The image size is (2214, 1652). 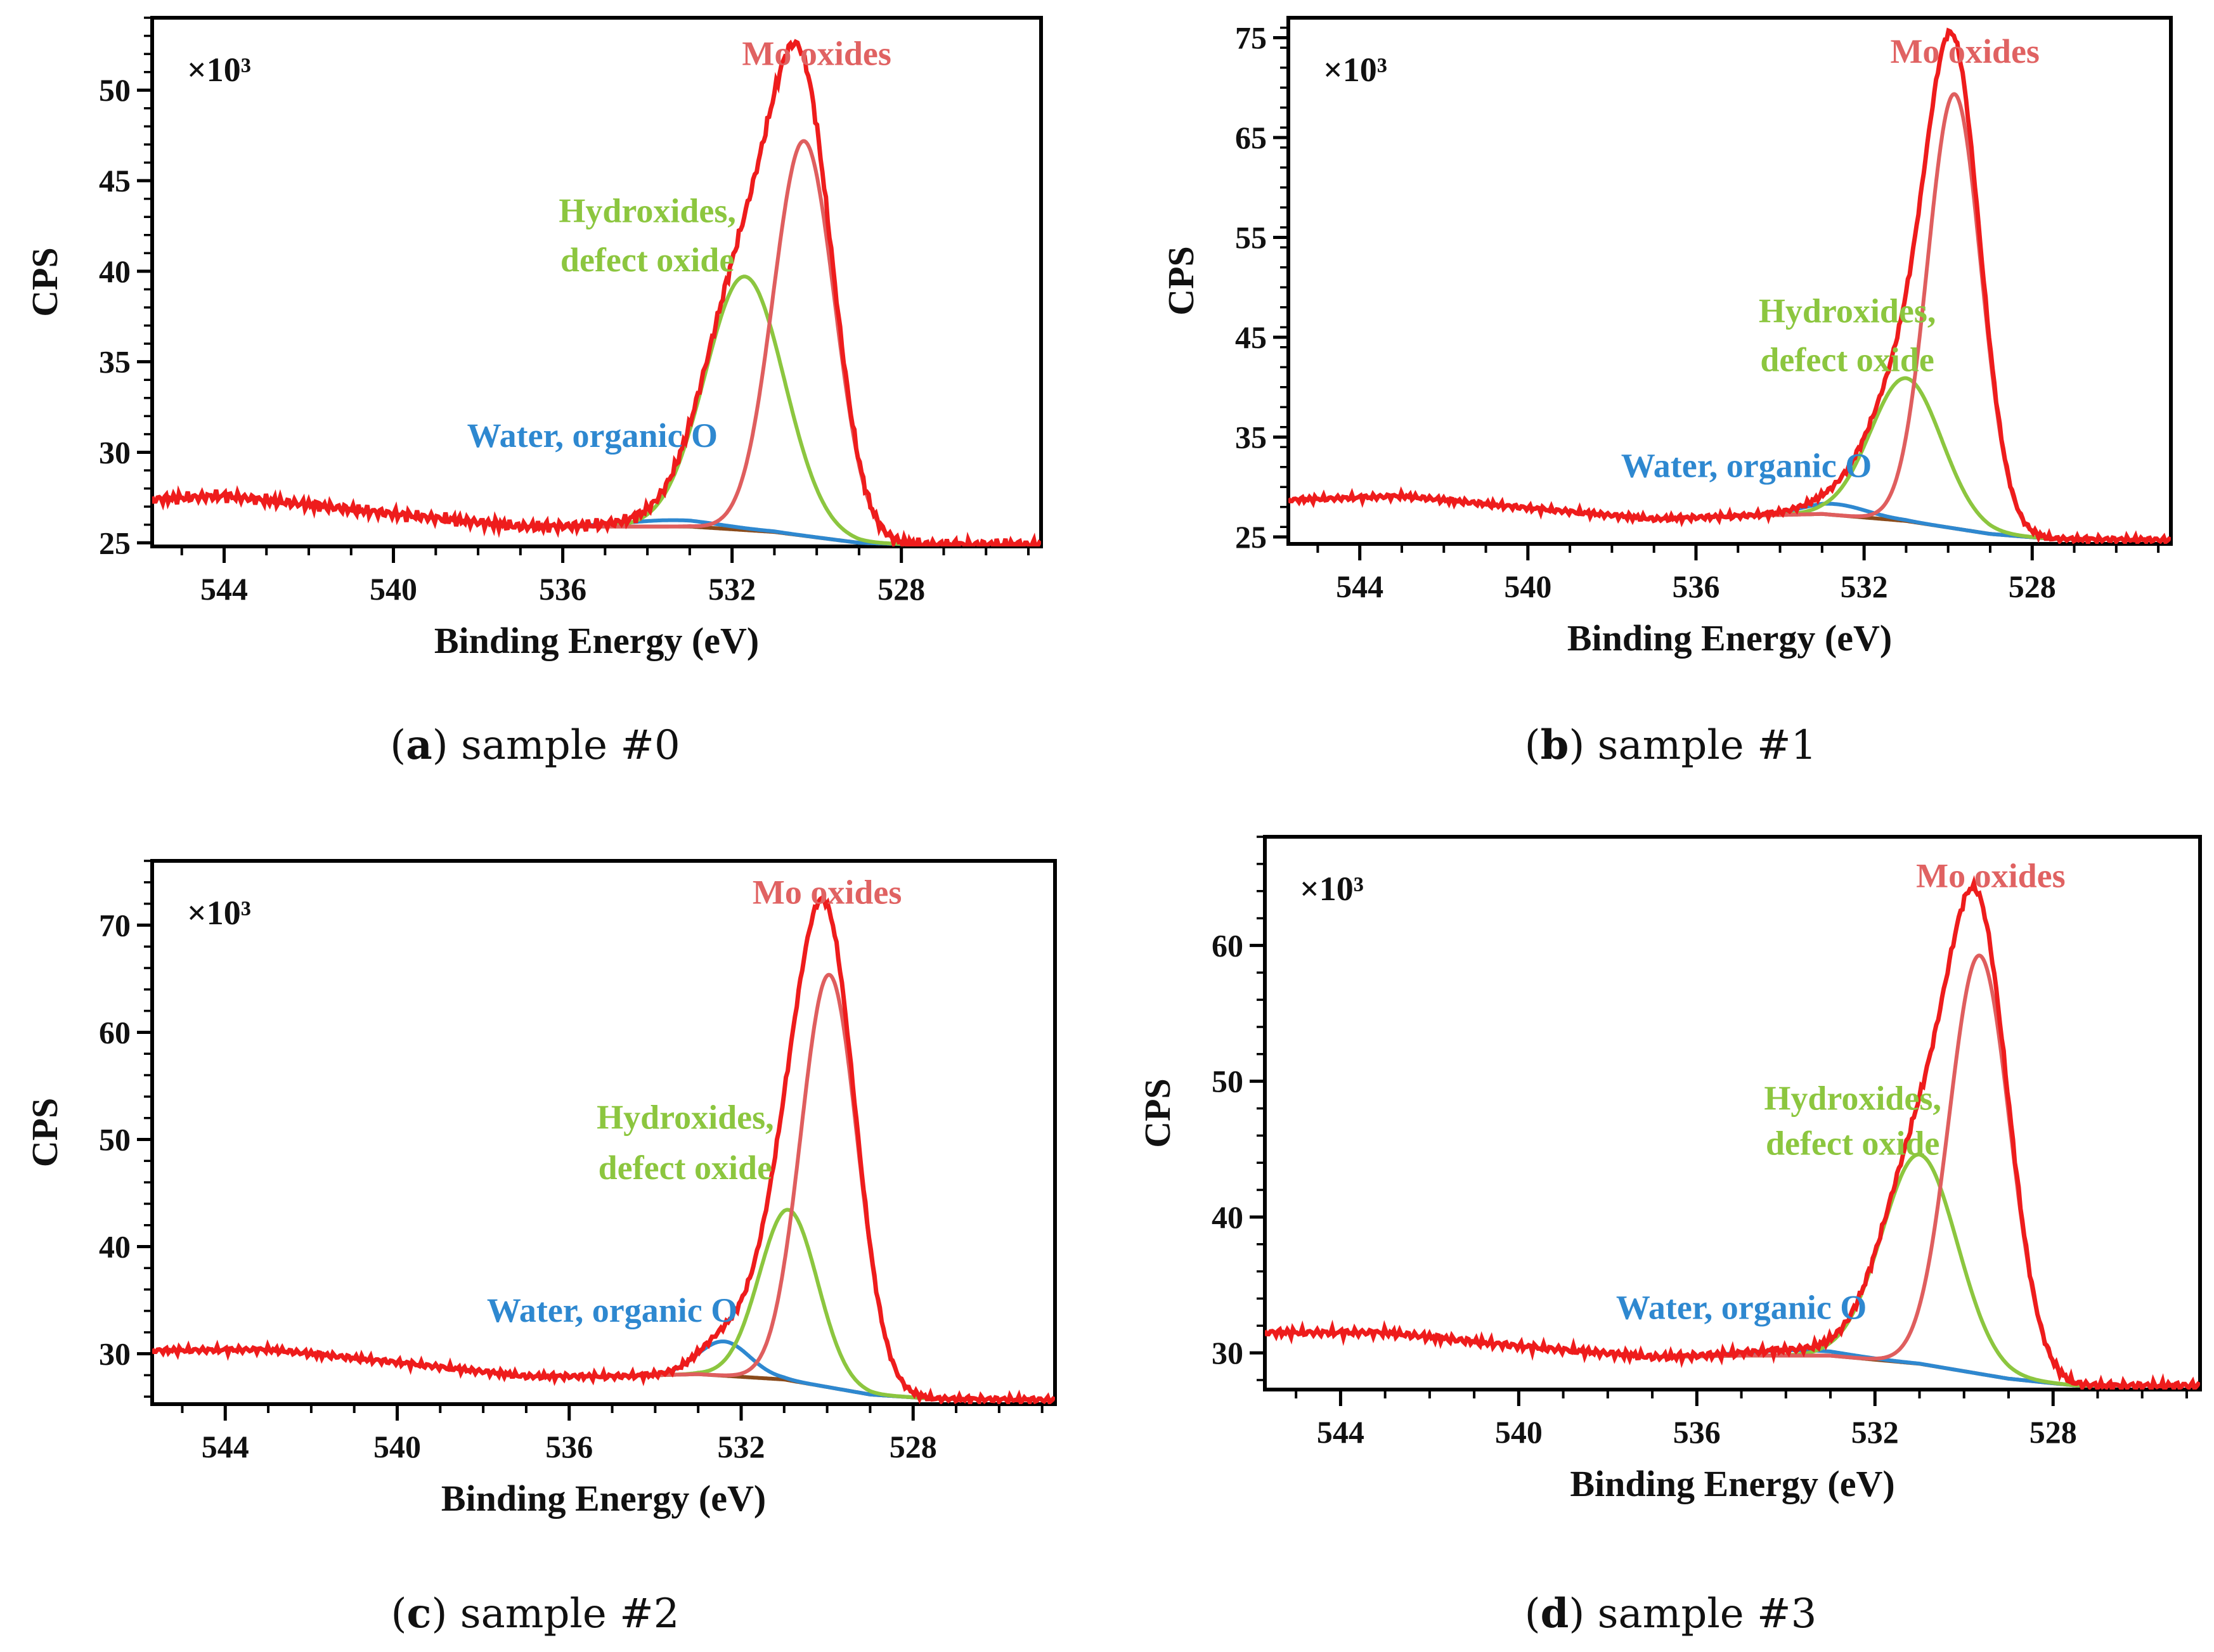 What do you see at coordinates (1670, 1613) in the screenshot?
I see `caption-d: (d) sample #3` at bounding box center [1670, 1613].